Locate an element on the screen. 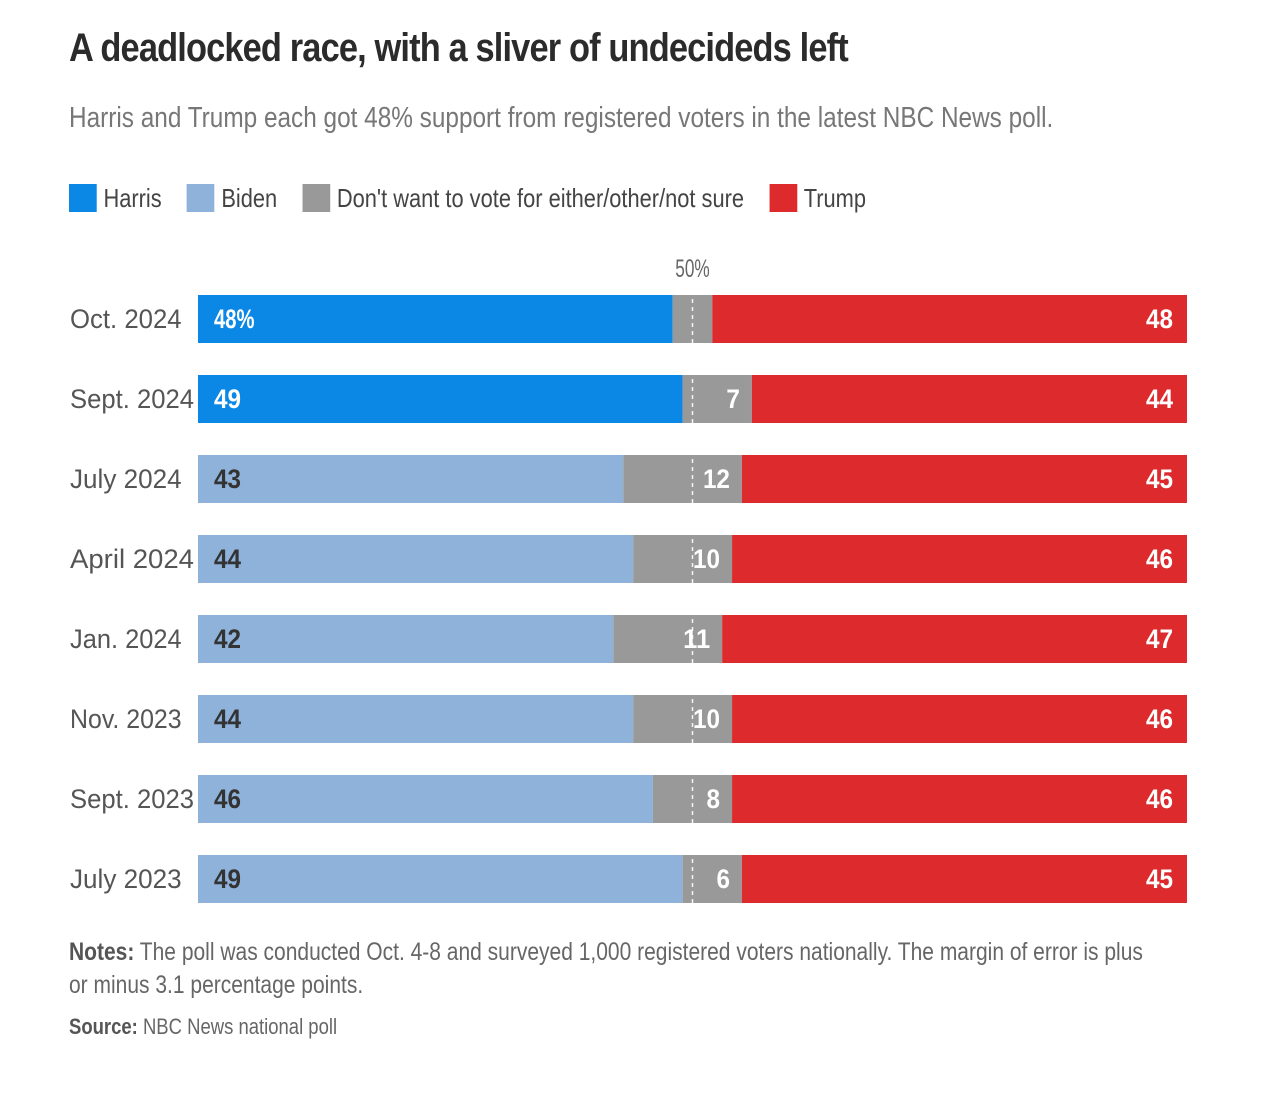 The image size is (1262, 1094). legend-label-biden: Biden is located at coordinates (249, 197).